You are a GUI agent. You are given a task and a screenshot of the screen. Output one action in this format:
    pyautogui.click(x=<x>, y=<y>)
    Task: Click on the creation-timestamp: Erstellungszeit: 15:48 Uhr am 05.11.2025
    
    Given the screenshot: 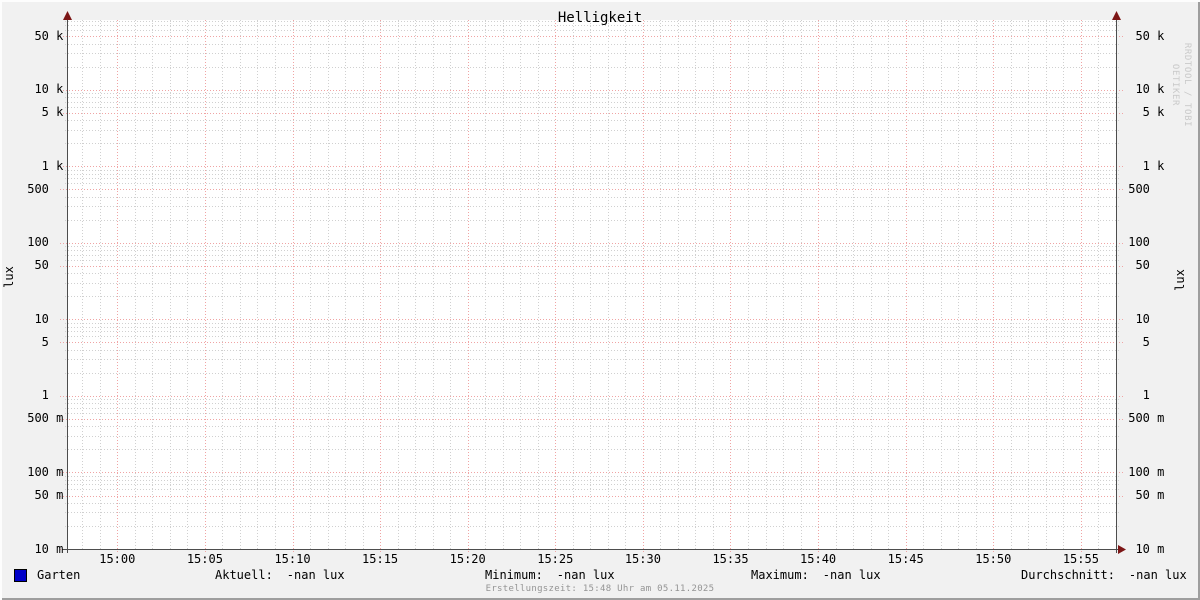 What is the action you would take?
    pyautogui.click(x=600, y=589)
    